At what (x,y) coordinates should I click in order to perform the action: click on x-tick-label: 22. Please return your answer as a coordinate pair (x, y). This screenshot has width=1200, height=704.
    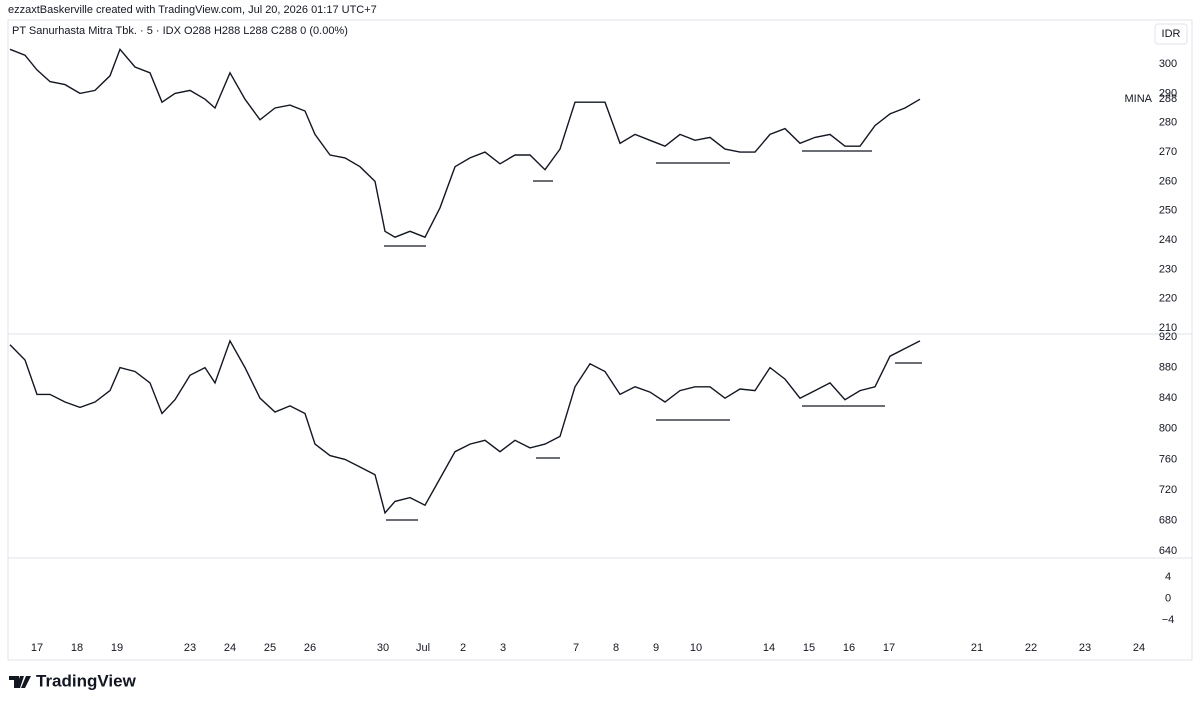
    Looking at the image, I should click on (1031, 648).